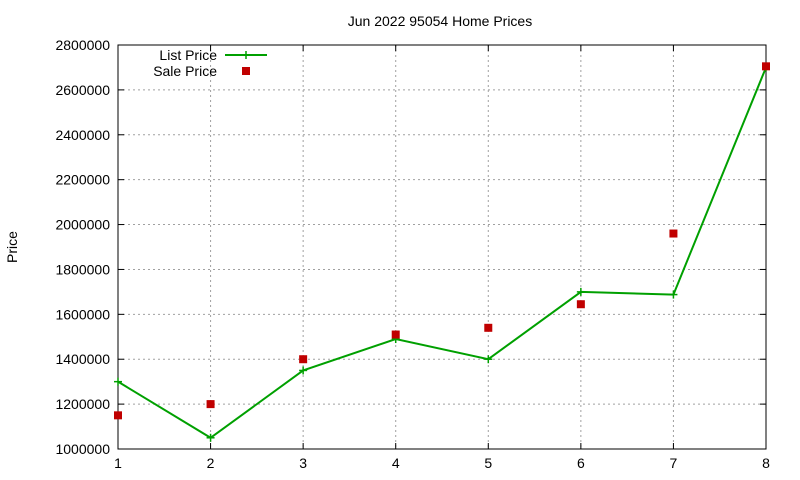 The width and height of the screenshot is (800, 480). What do you see at coordinates (82, 45) in the screenshot?
I see `y-tick-label: 2800000` at bounding box center [82, 45].